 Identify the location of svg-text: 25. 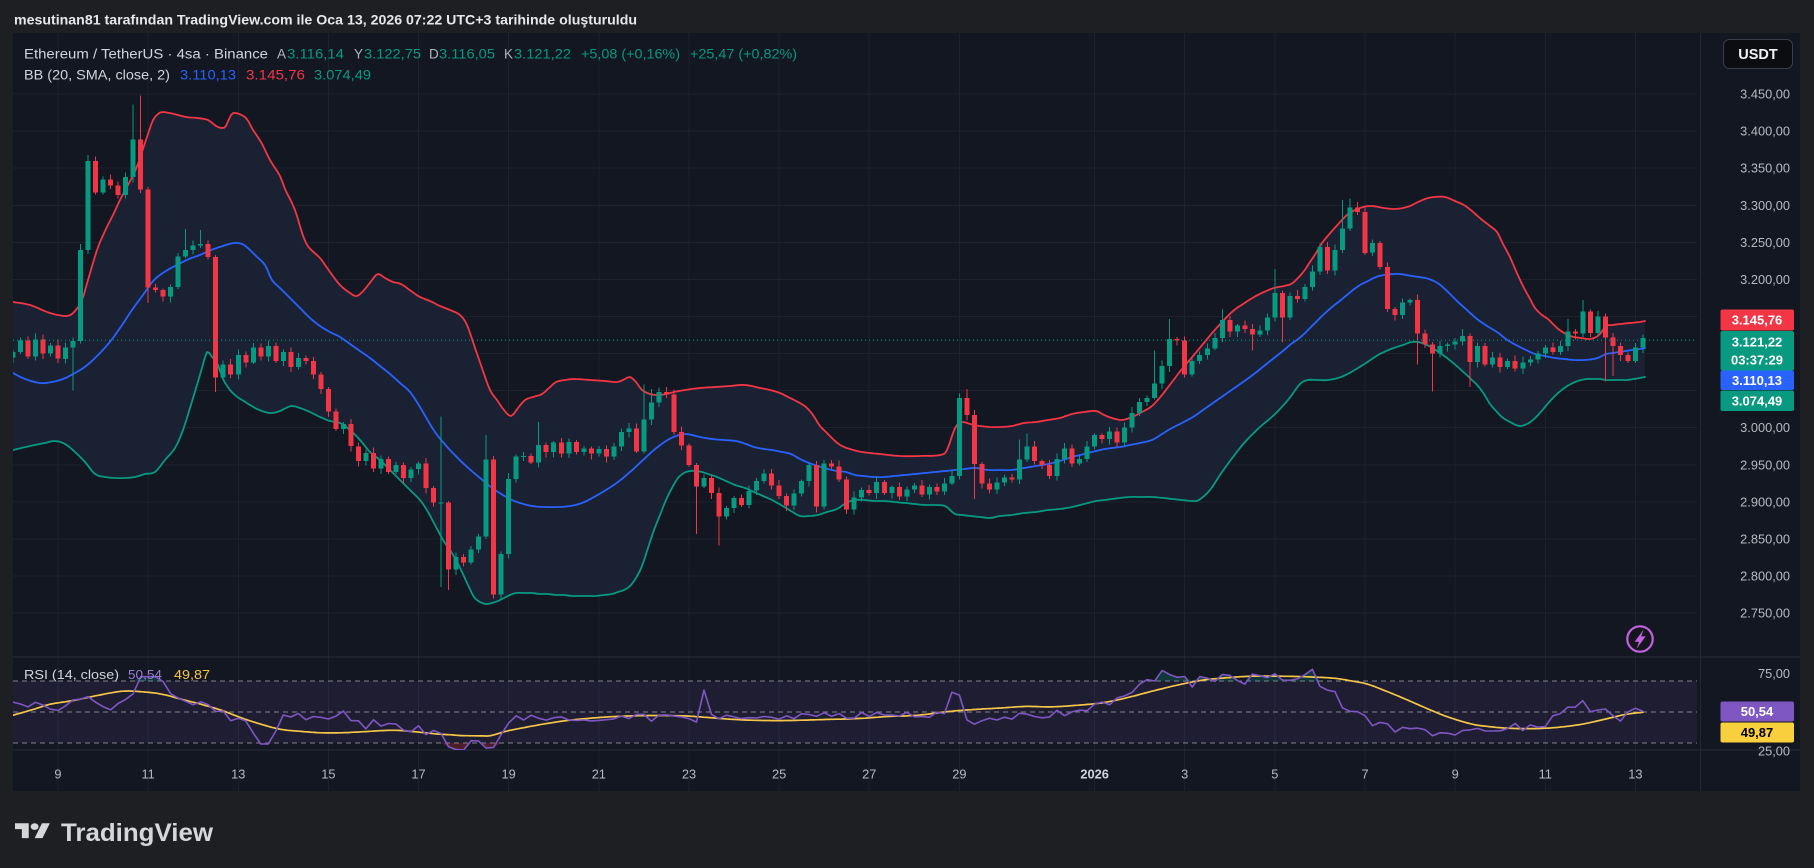
(779, 774).